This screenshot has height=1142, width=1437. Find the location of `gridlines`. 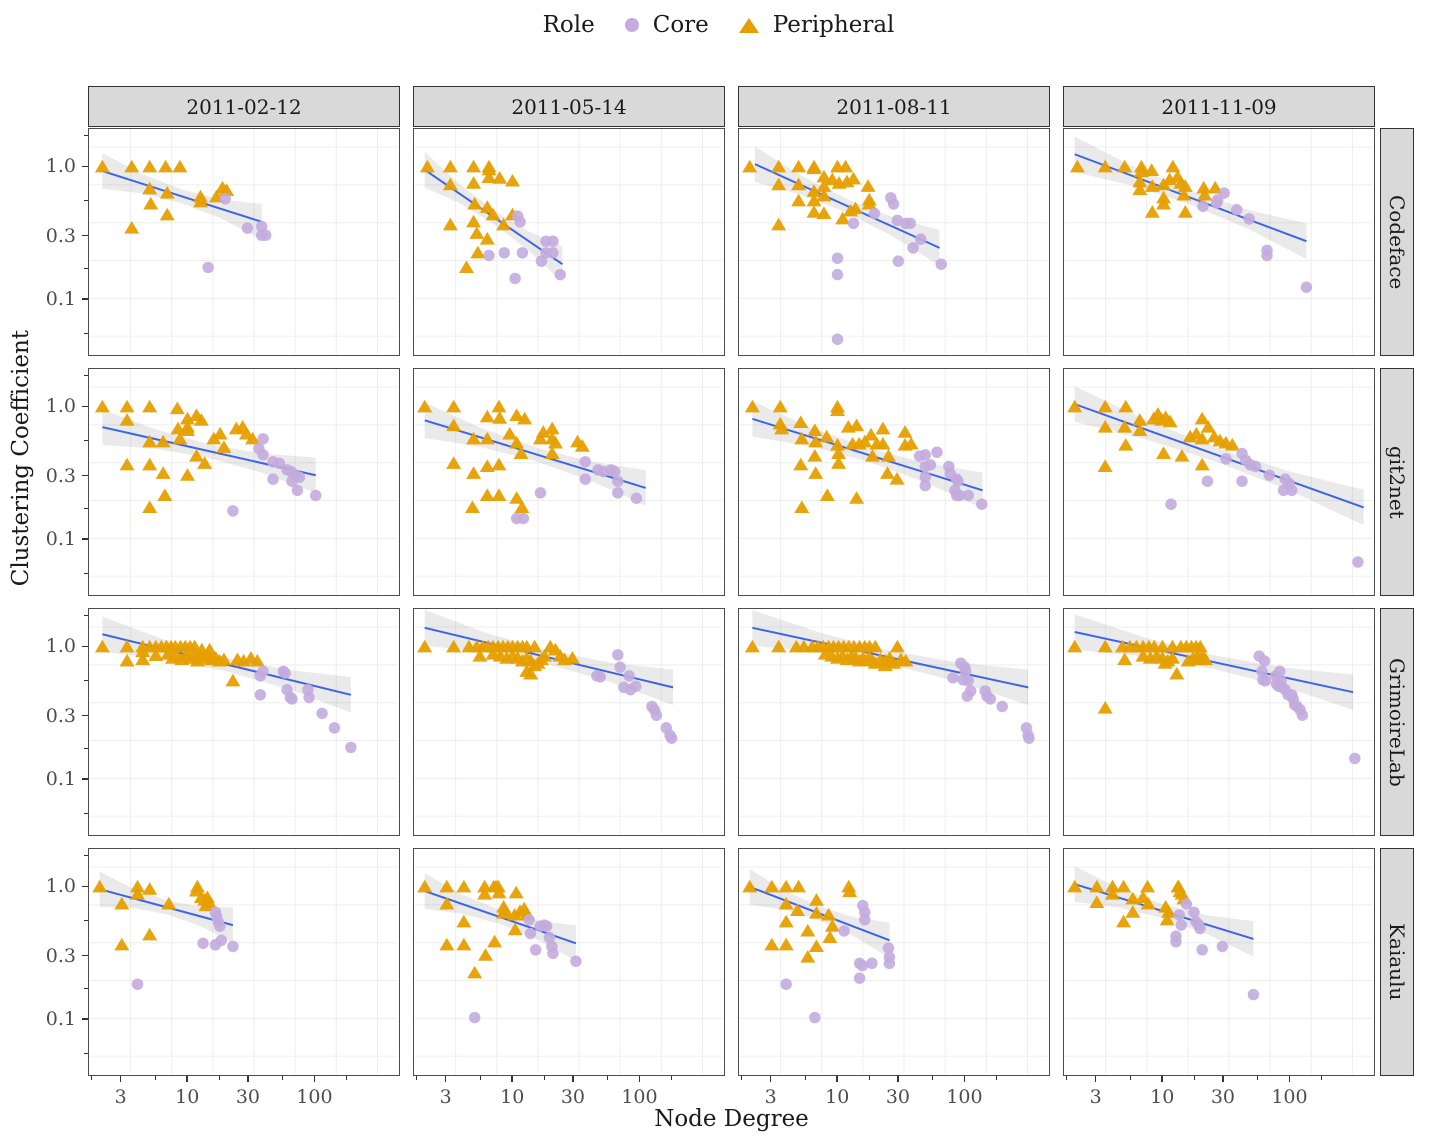

gridlines is located at coordinates (568, 721).